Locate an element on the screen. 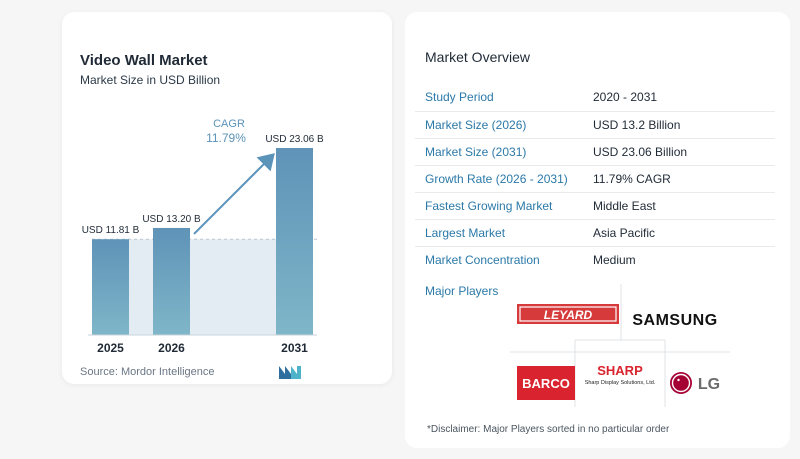 The image size is (800, 459). chart-subtitle: Market Size in USD Billion is located at coordinates (150, 80).